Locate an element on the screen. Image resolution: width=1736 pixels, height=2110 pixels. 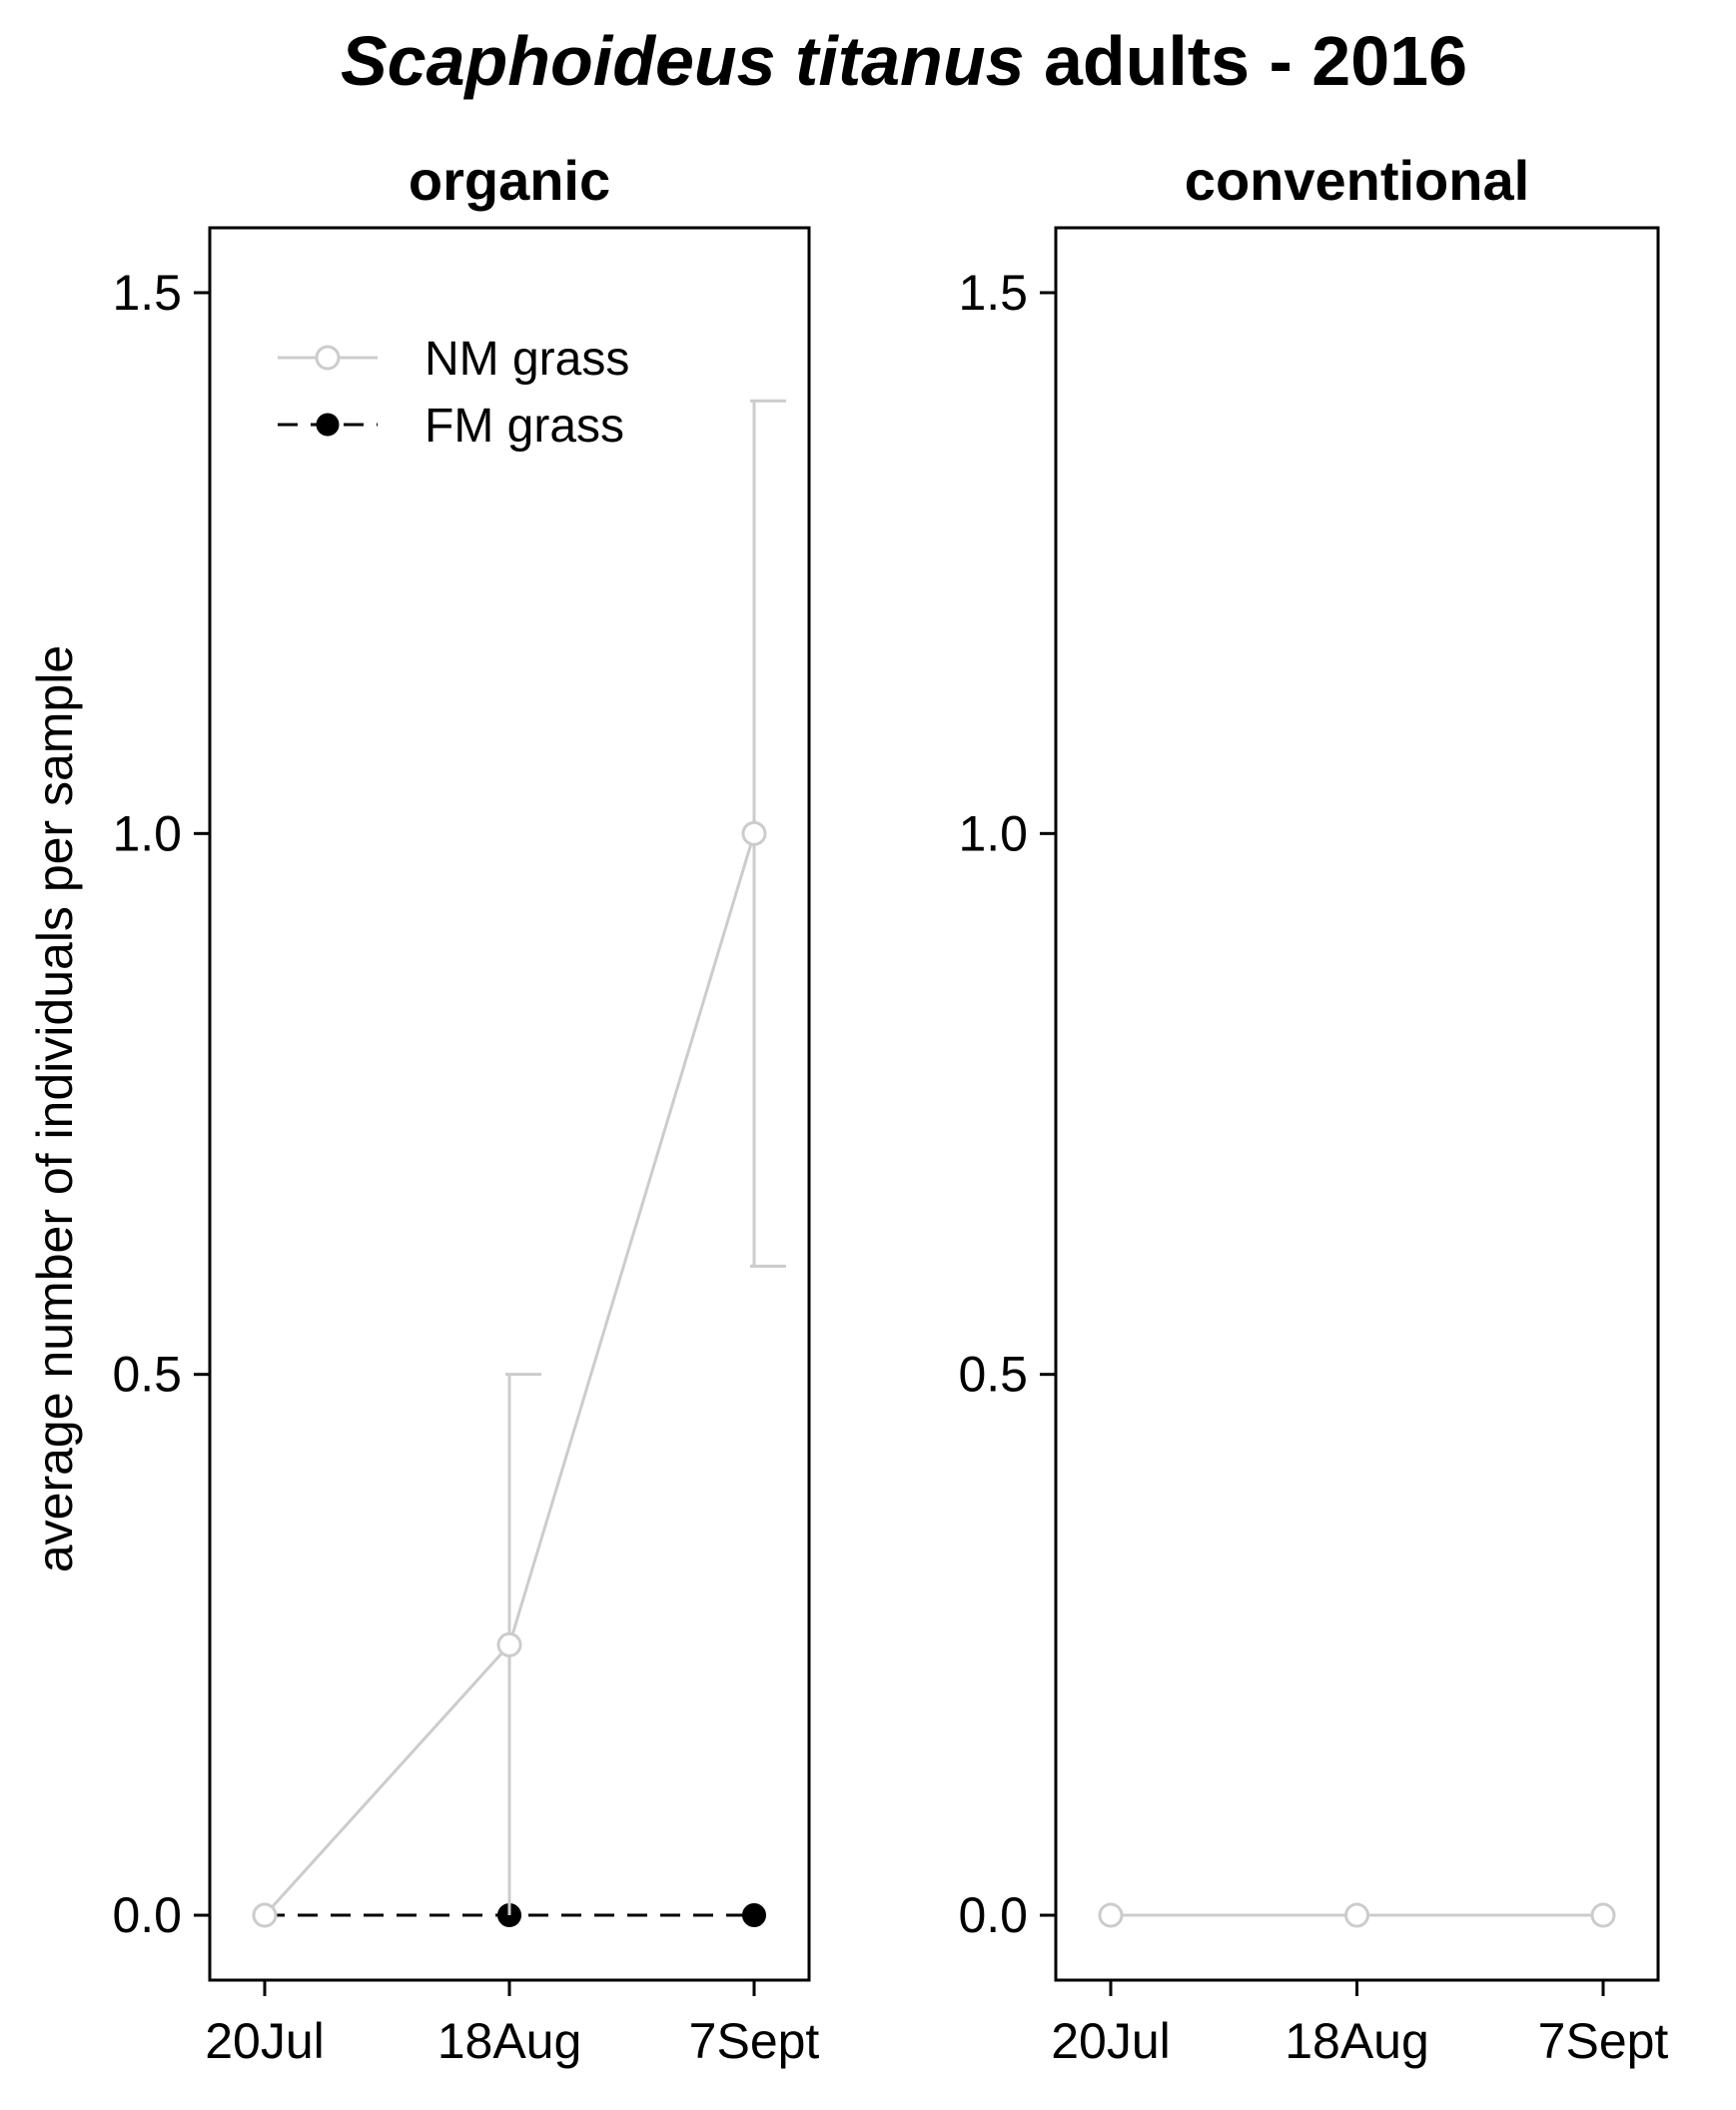
legend: NM grass FM grass is located at coordinates (453, 393).